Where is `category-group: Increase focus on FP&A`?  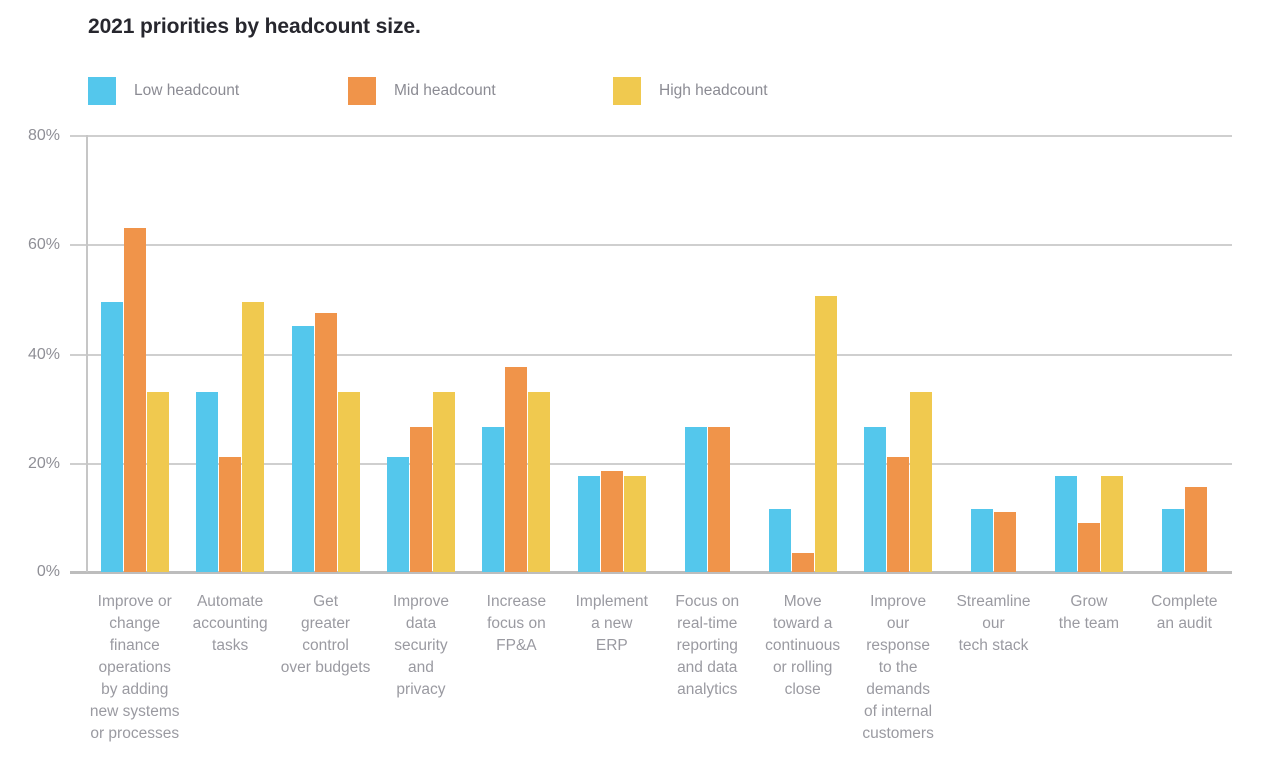
category-group: Increase focus on FP&A is located at coordinates (516, 394).